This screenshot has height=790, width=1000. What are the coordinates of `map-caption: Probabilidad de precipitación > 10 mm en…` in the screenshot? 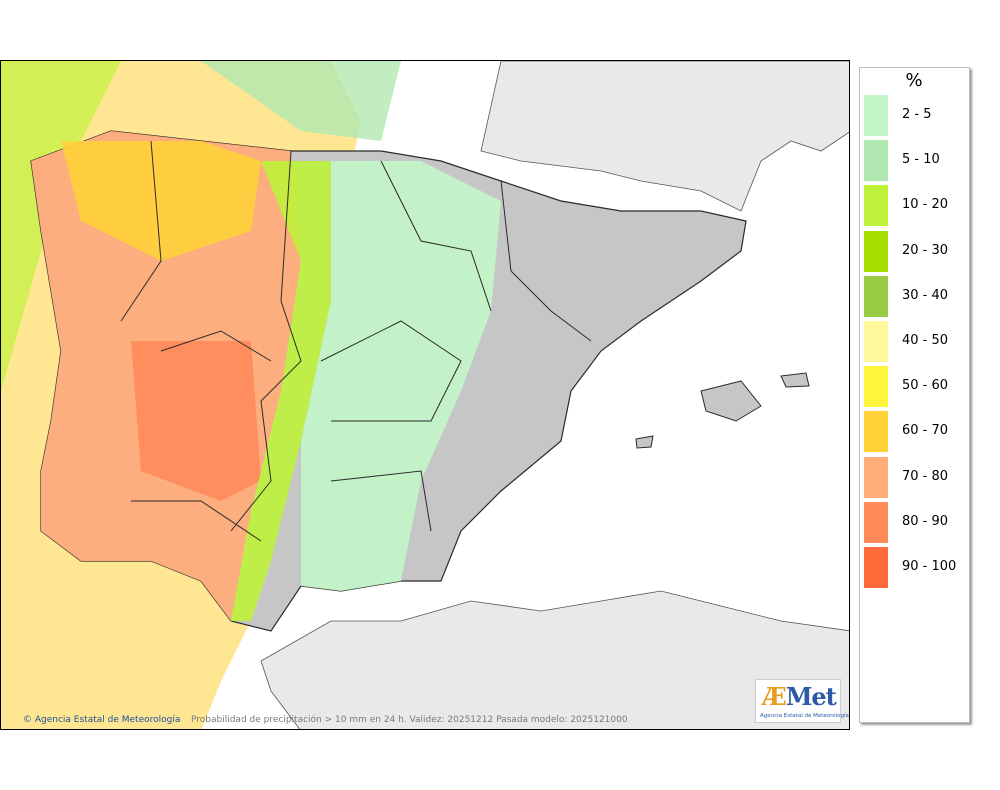 It's located at (409, 720).